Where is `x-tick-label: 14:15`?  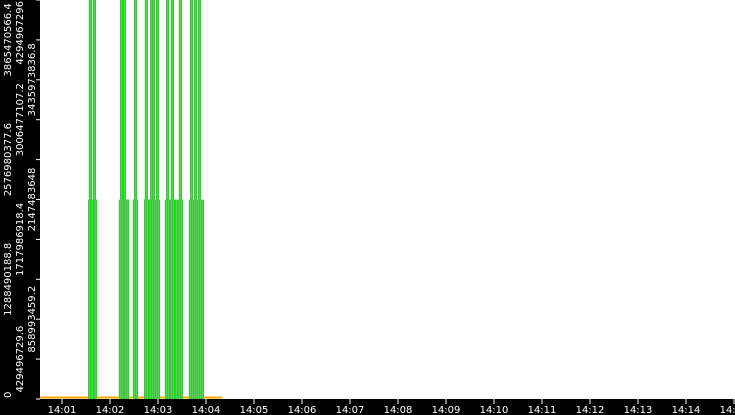 x-tick-label: 14:15 is located at coordinates (727, 410).